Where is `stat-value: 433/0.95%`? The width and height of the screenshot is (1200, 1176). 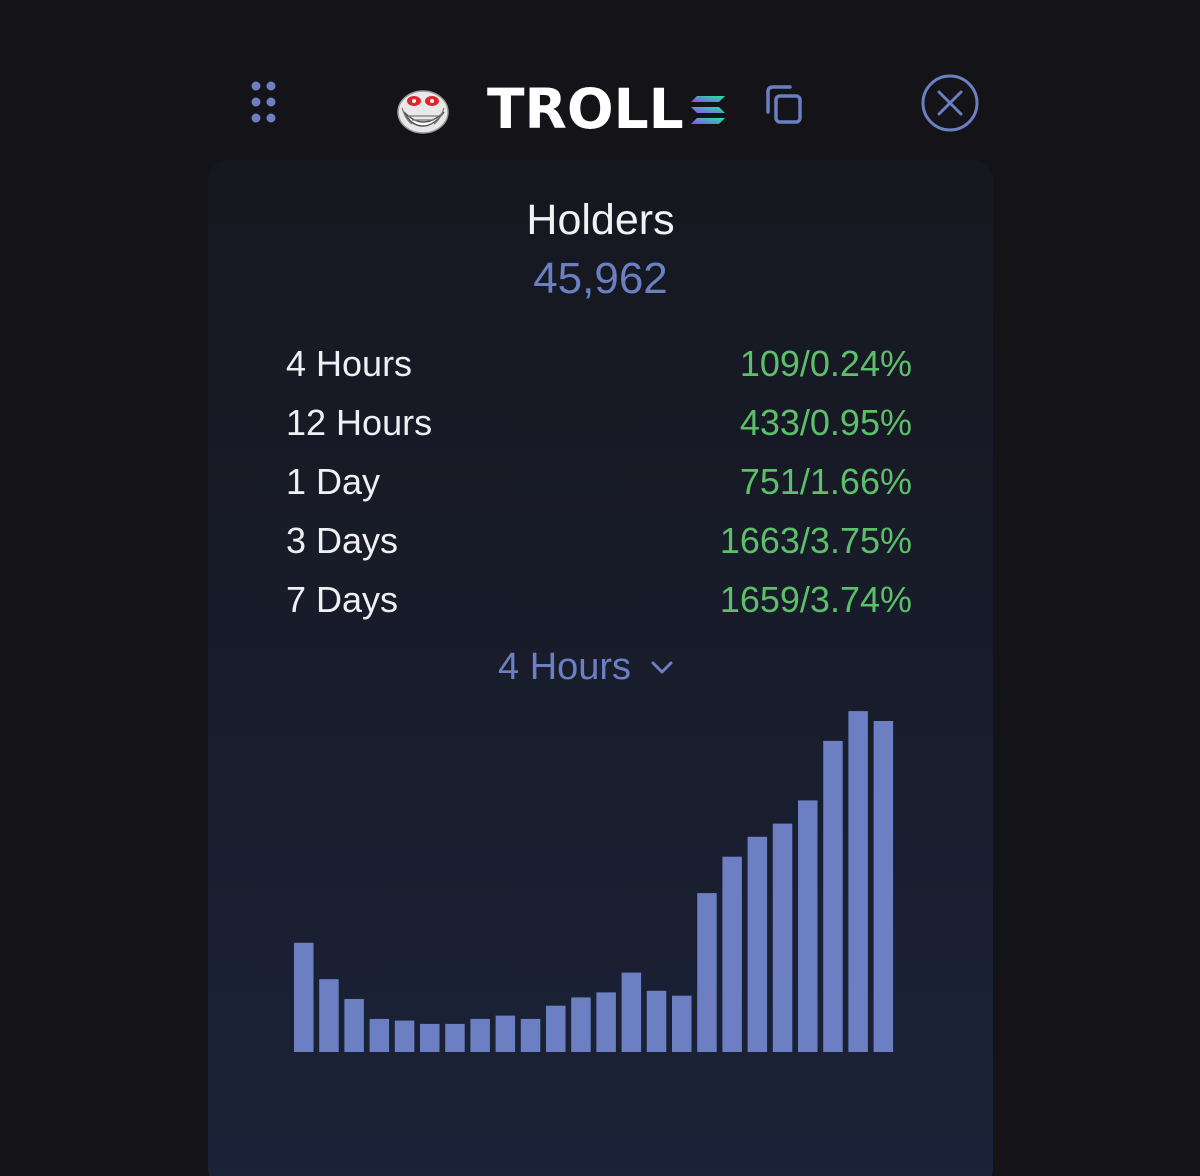
stat-value: 433/0.95% is located at coordinates (825, 422).